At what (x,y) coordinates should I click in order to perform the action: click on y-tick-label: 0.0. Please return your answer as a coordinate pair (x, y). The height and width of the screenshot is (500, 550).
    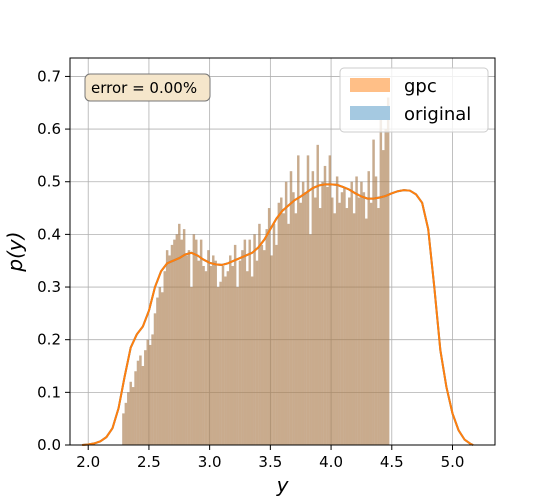
    Looking at the image, I should click on (49, 445).